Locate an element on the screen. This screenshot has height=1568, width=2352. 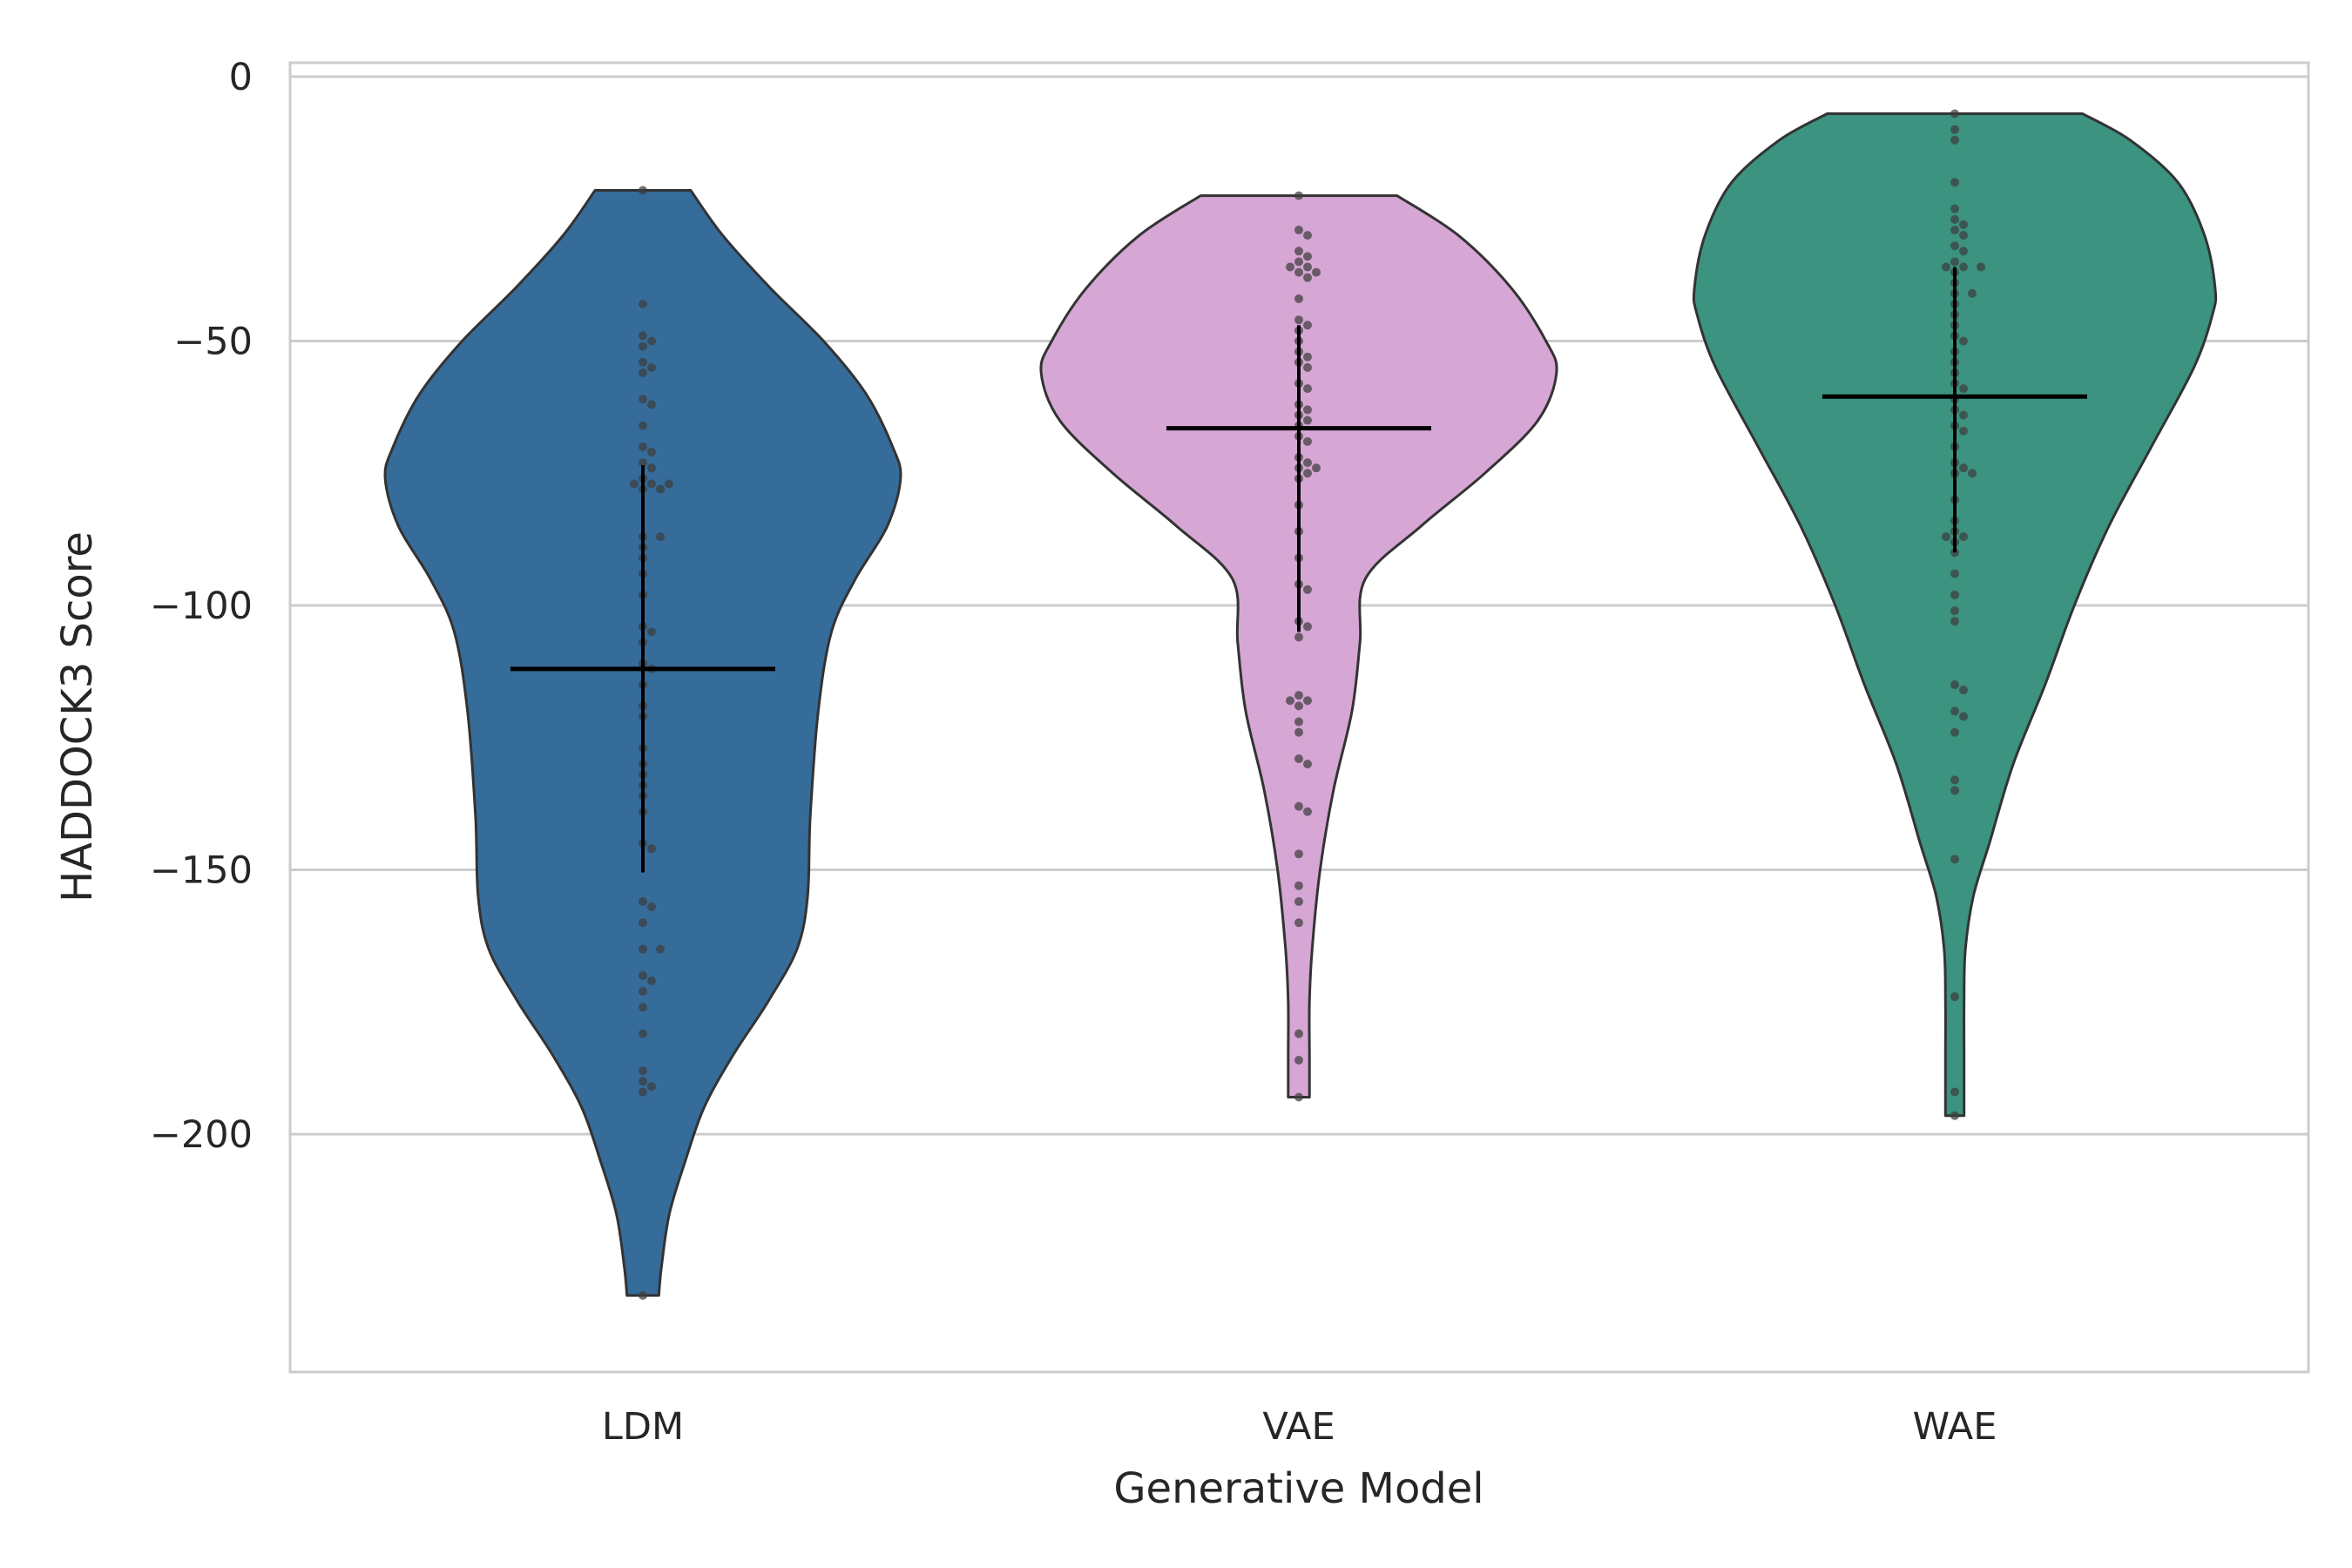
y-axis-label: HADDOCK3 Score is located at coordinates (77, 716).